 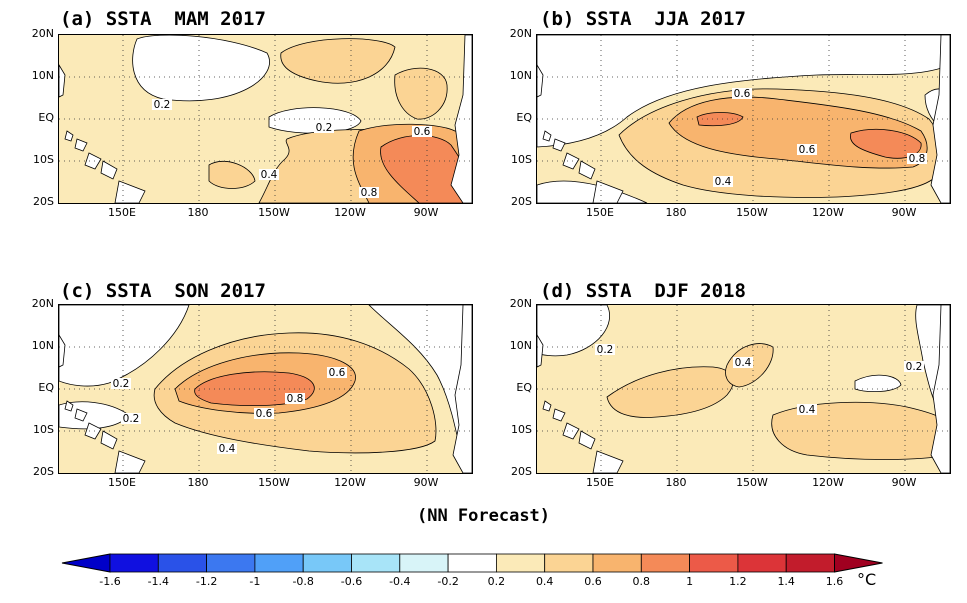 What do you see at coordinates (878, 383) in the screenshot?
I see `panel-d-anomaly-region` at bounding box center [878, 383].